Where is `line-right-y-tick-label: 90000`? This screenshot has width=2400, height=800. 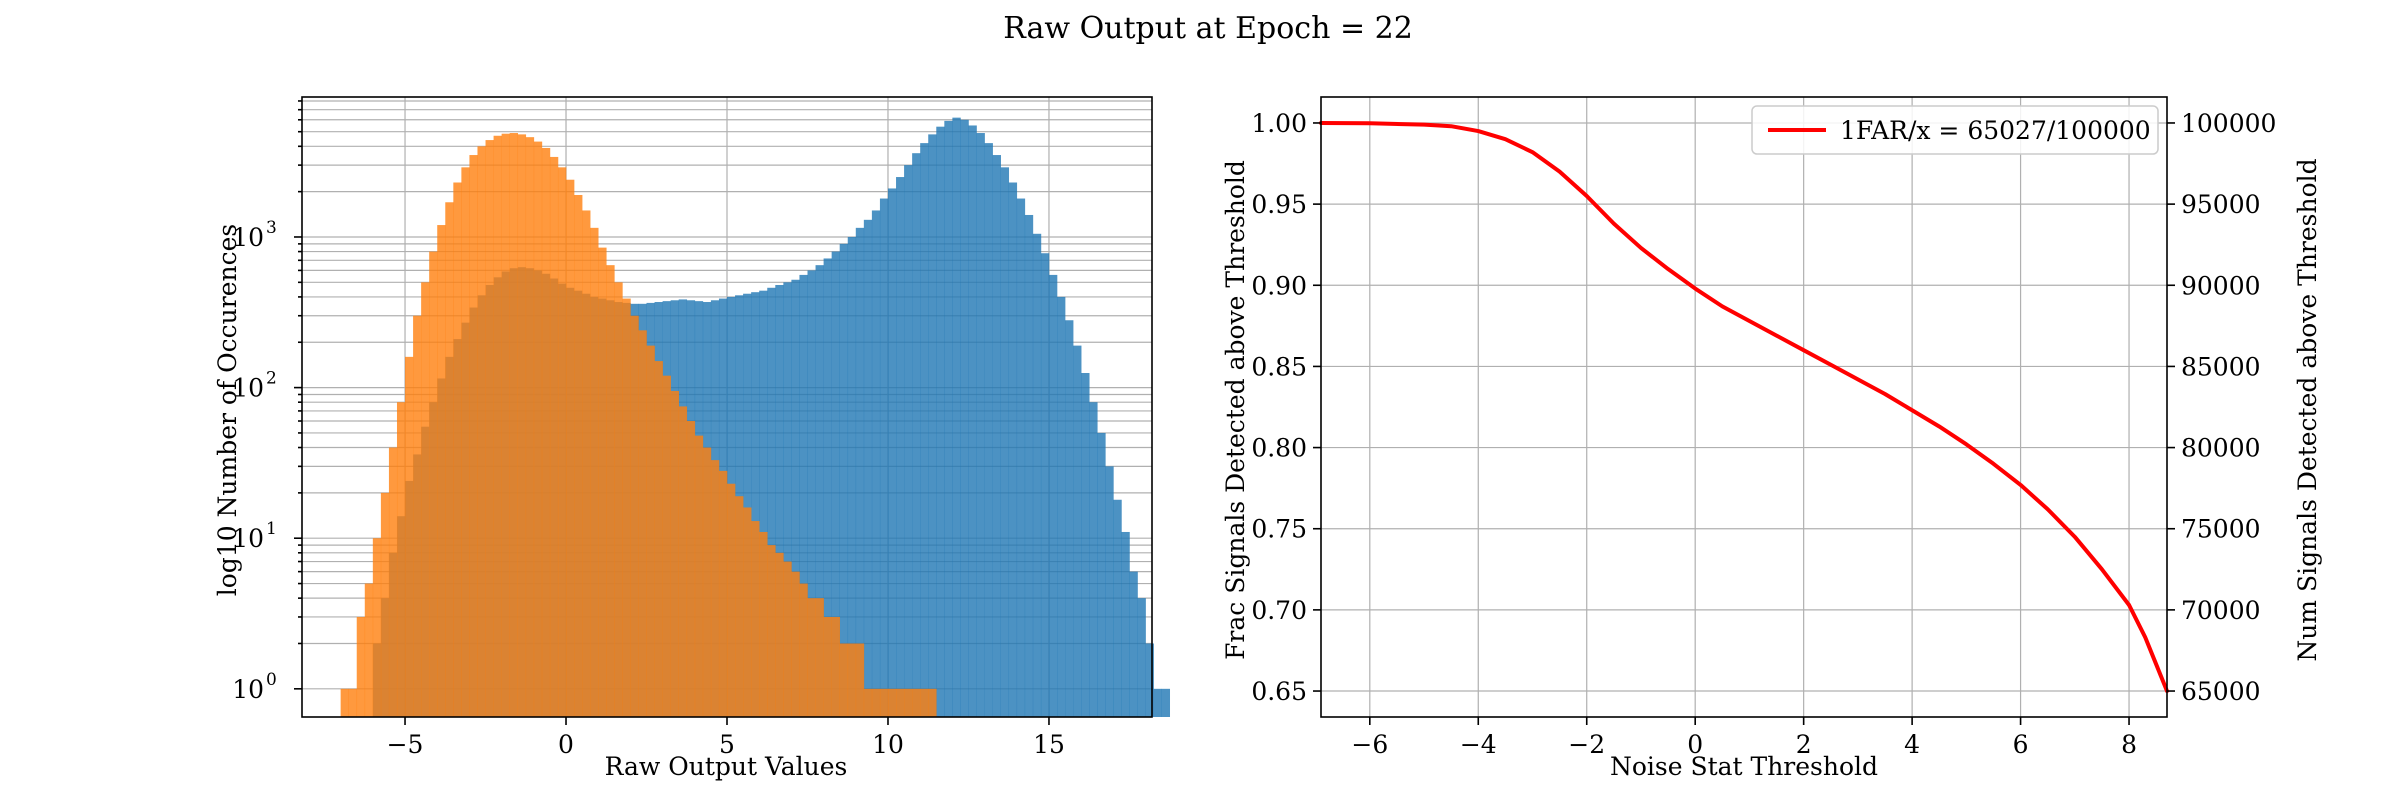
line-right-y-tick-label: 90000 is located at coordinates (2221, 285).